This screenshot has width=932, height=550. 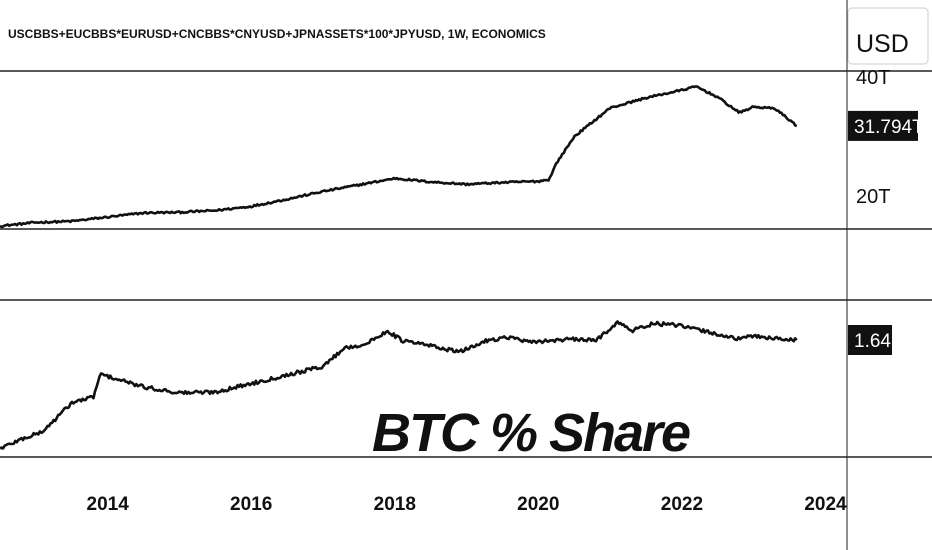 I want to click on y-axis-ticks-pane1: 40T 20T, so click(x=873, y=137).